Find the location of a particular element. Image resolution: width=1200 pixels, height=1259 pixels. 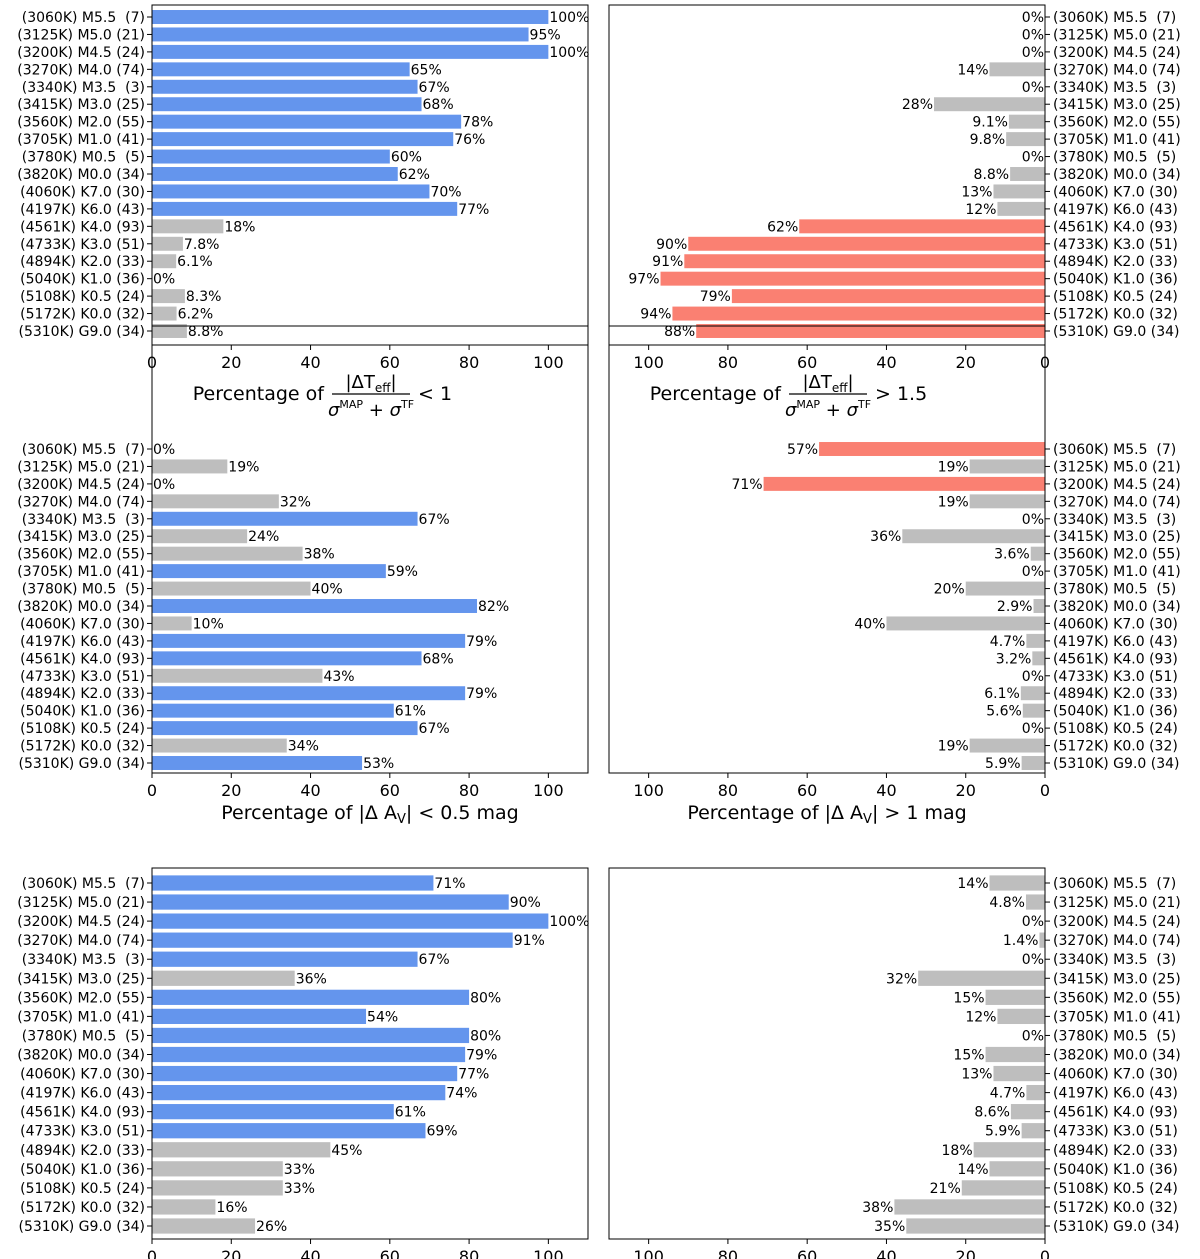

bar-value-label: 26% is located at coordinates (271, 1227).